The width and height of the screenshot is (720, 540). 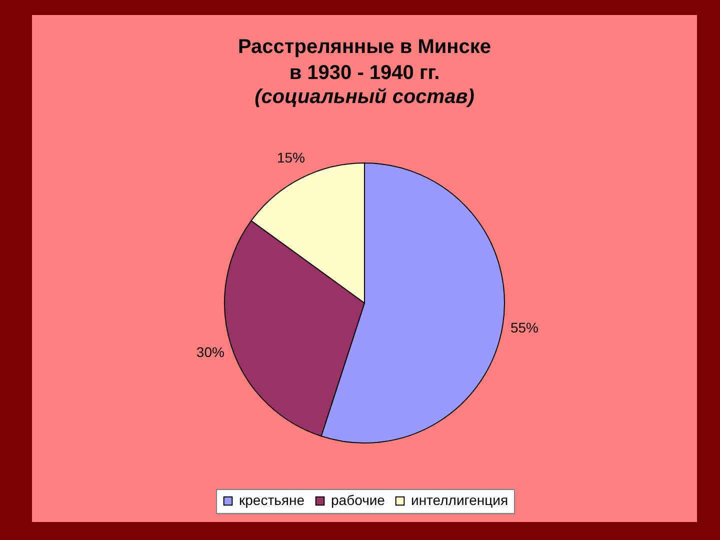 What do you see at coordinates (210, 352) in the screenshot?
I see `data-label: 30%` at bounding box center [210, 352].